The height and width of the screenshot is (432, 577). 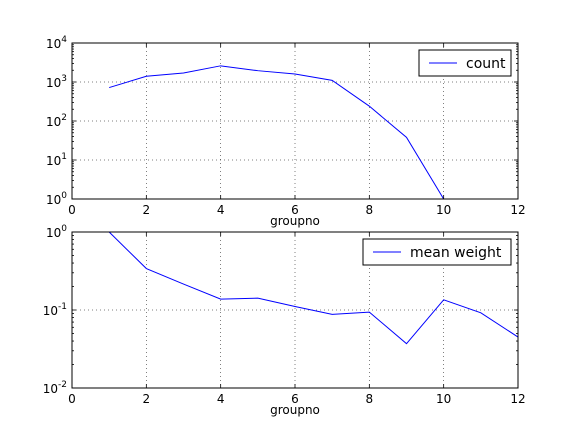 I want to click on y-tick-label: 10⁴, so click(x=56, y=43).